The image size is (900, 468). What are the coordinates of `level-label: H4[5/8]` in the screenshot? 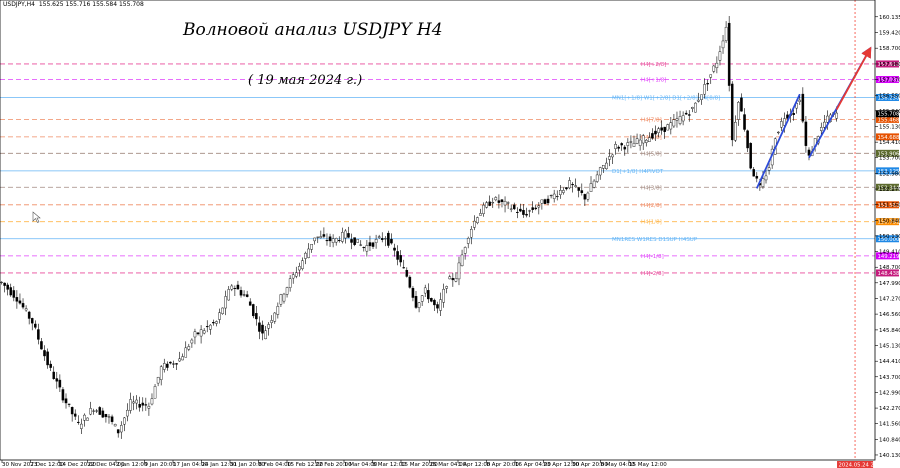 It's located at (651, 154).